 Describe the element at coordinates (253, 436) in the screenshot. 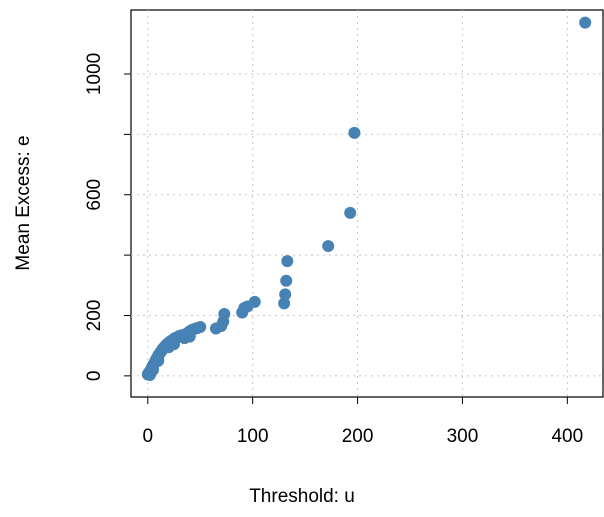

I see `x-tick-label: 100` at that location.